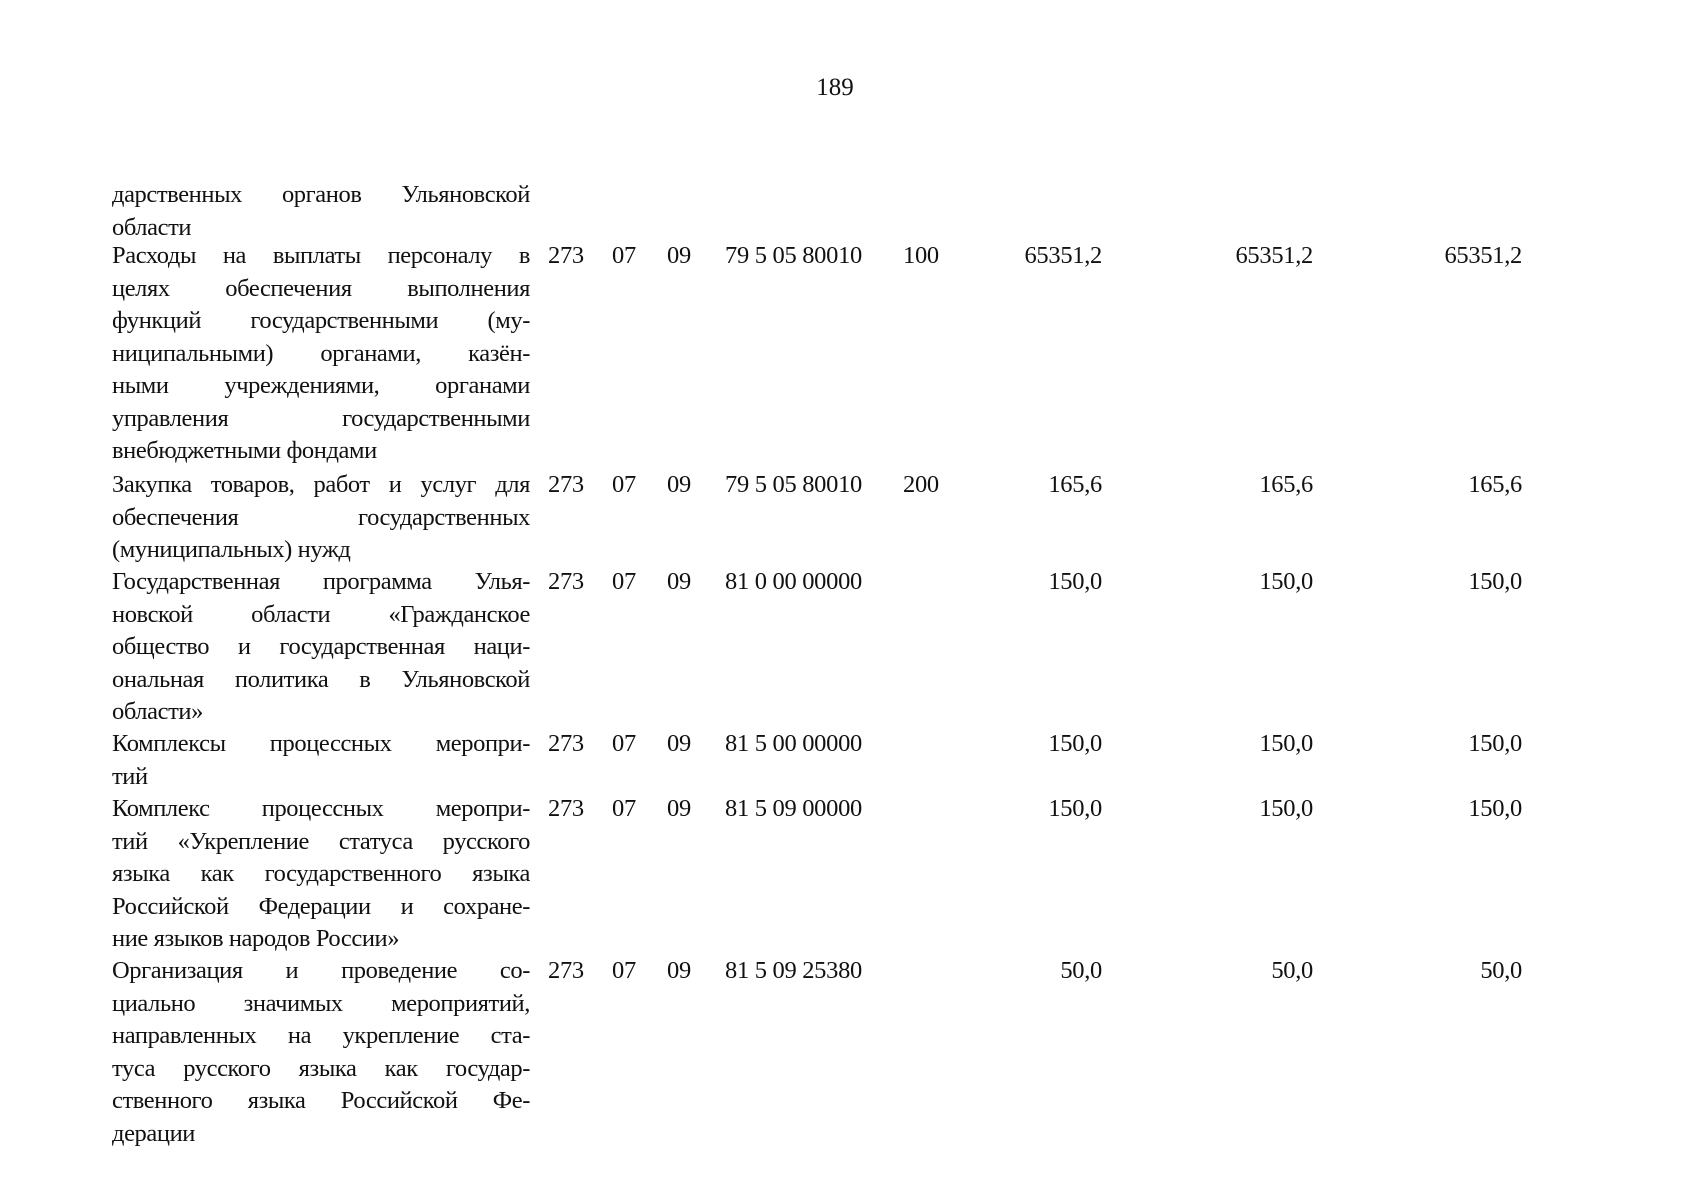  Describe the element at coordinates (321, 614) in the screenshot. I see `description-line: новской области «Гражданское` at that location.